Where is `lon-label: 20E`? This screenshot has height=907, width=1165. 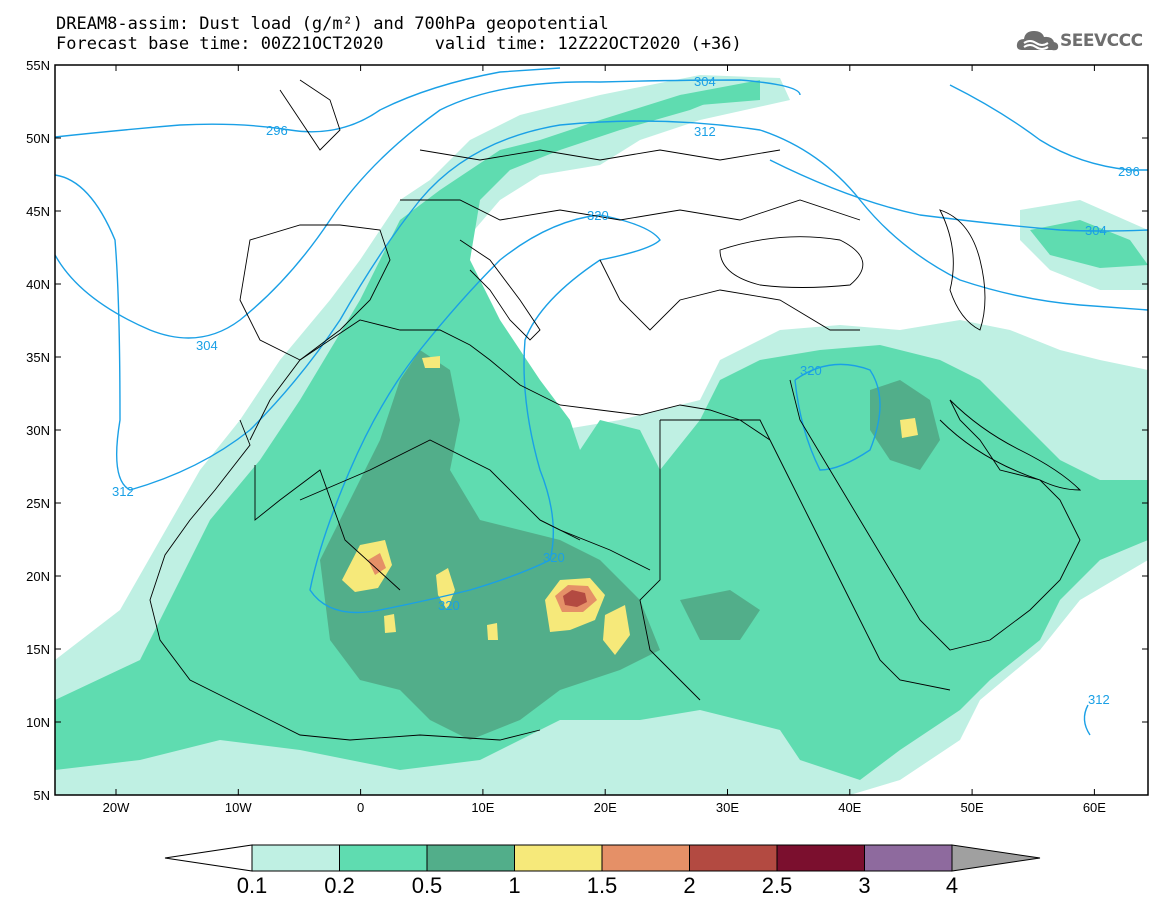 lon-label: 20E is located at coordinates (605, 807).